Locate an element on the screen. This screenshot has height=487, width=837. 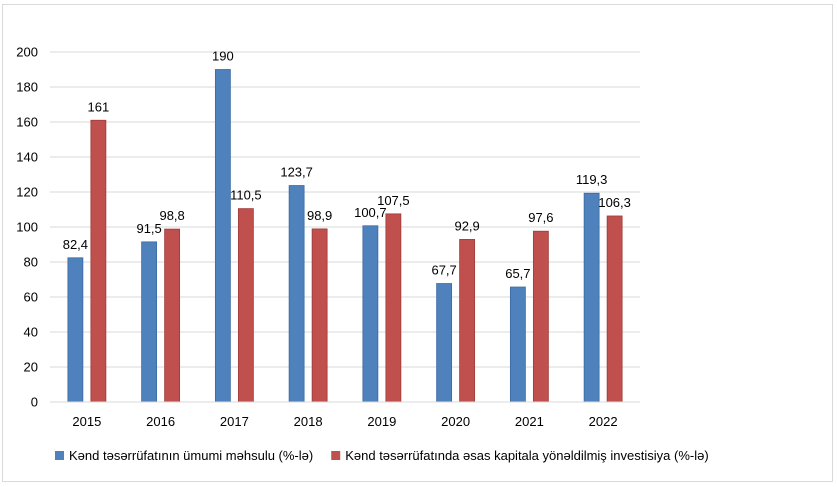
y-tick-label: 40 is located at coordinates (31, 332).